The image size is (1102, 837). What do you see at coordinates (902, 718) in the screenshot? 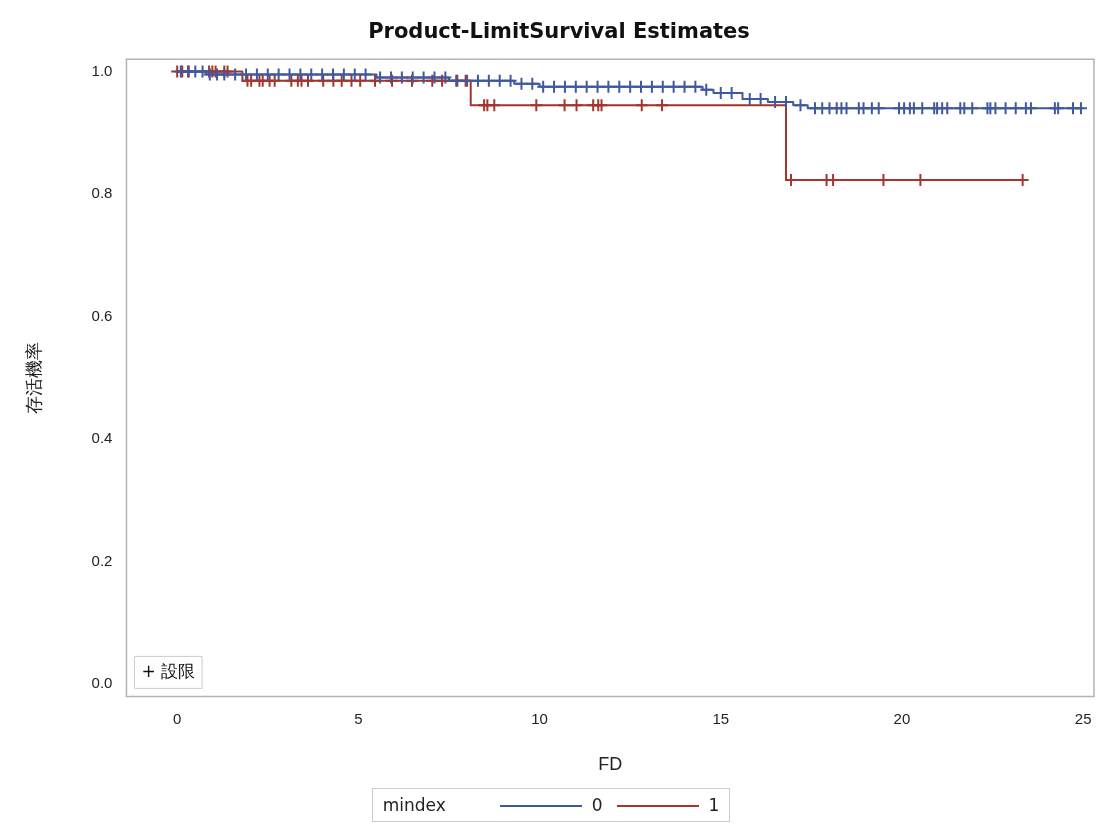
I see `x-tick-label: 20` at bounding box center [902, 718].